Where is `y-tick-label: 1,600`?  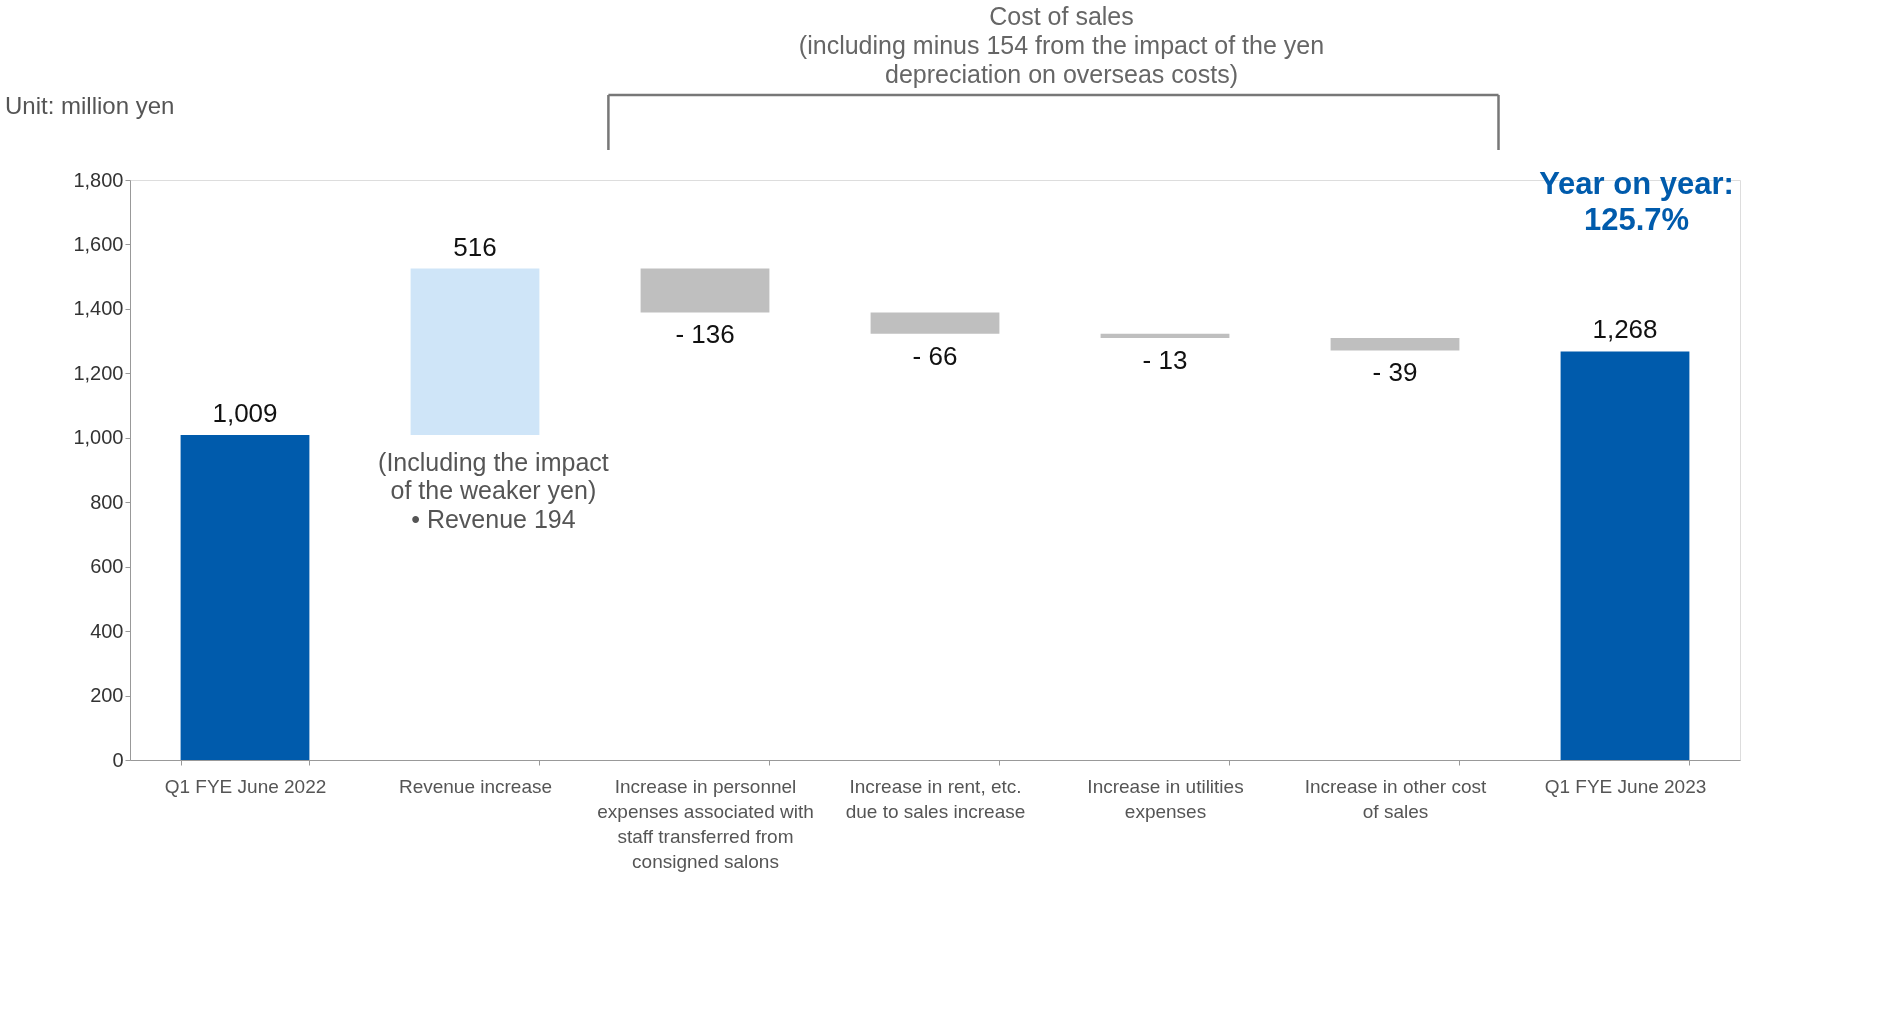 y-tick-label: 1,600 is located at coordinates (98, 243).